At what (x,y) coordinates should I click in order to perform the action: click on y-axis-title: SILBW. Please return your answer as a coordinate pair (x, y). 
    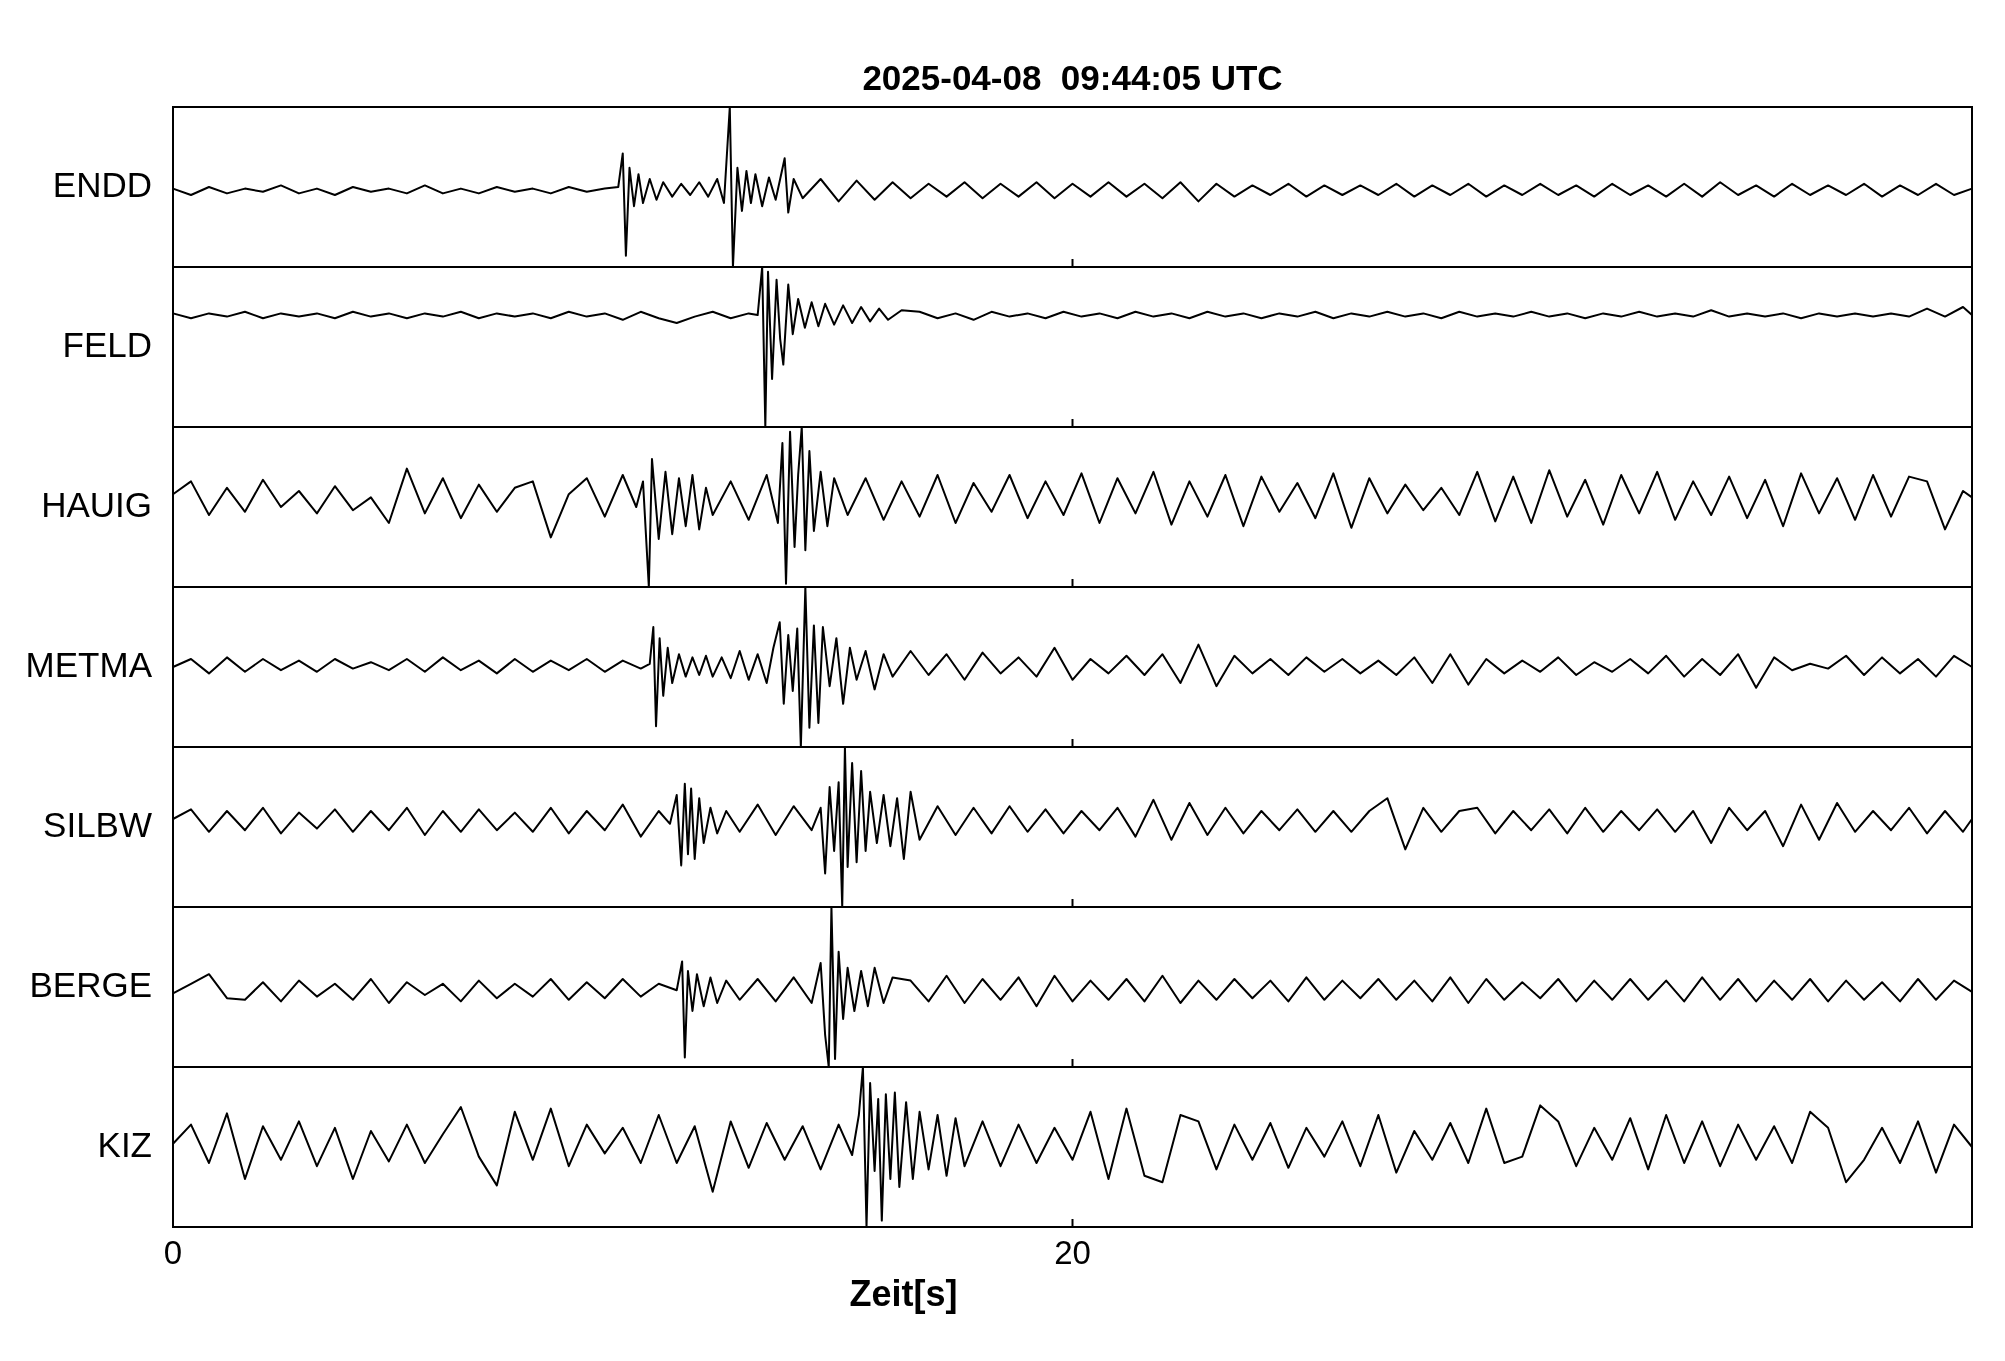
    Looking at the image, I should click on (97, 824).